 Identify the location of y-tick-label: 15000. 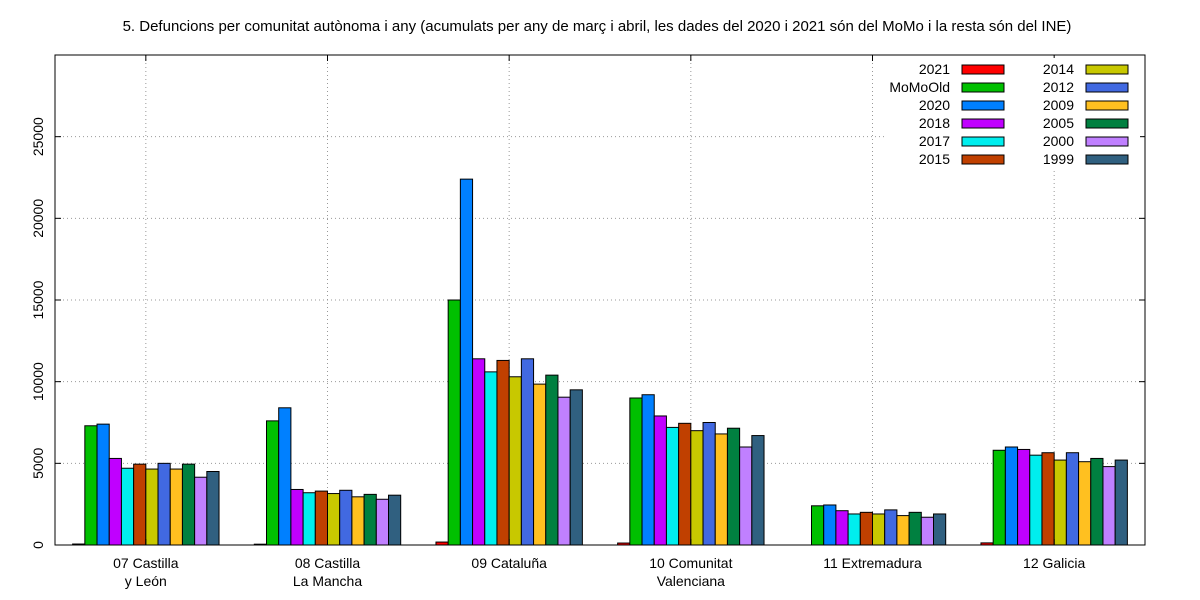
(38, 299).